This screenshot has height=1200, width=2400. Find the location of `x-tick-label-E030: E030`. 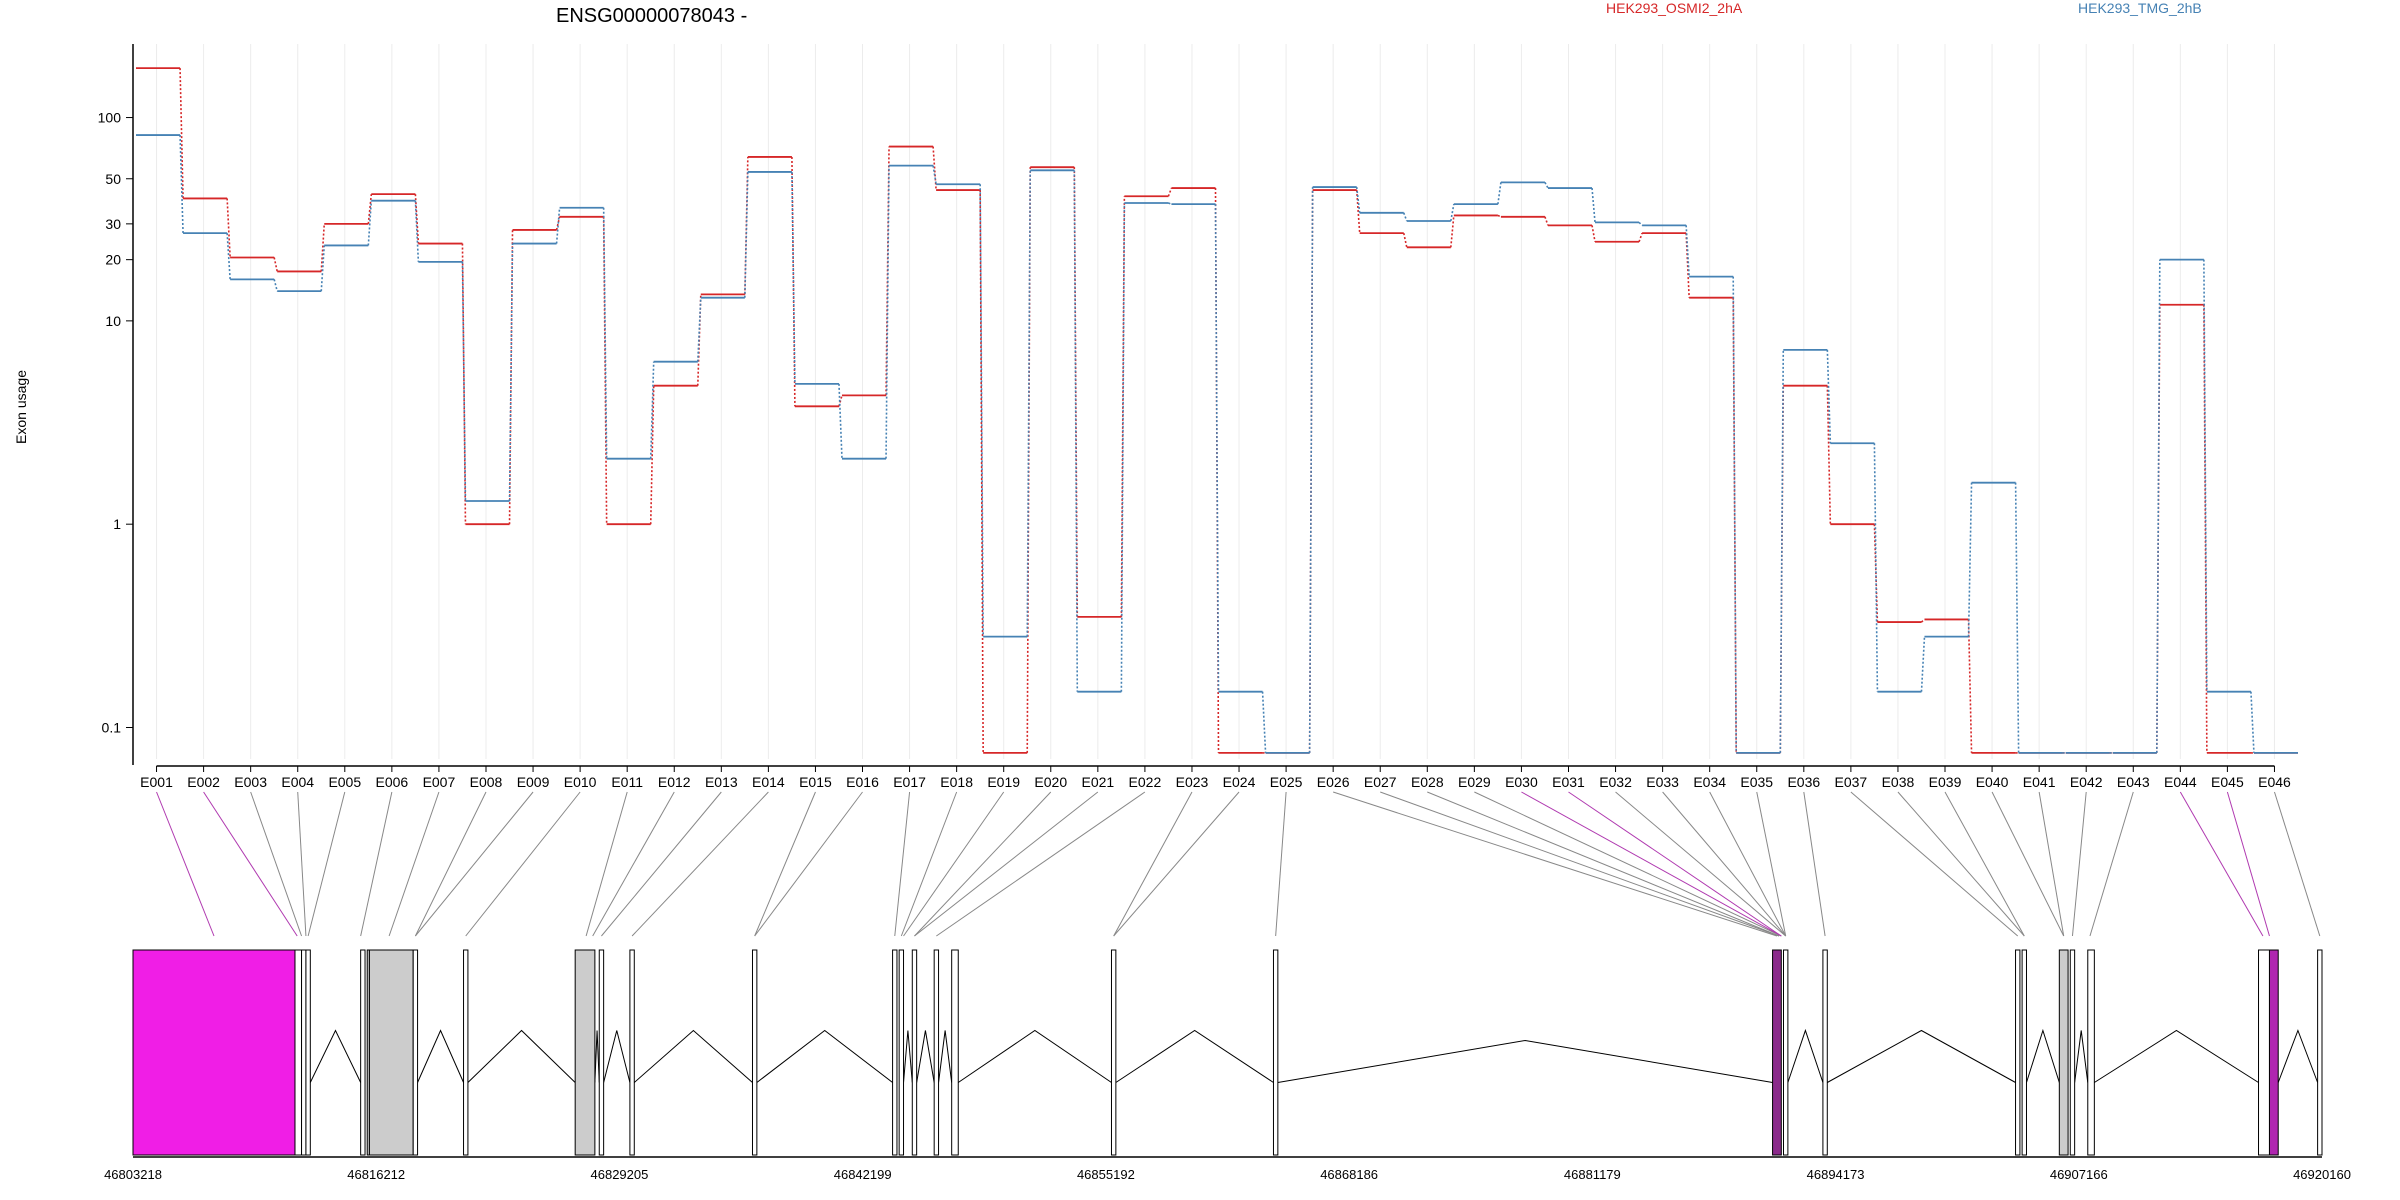

x-tick-label-E030: E030 is located at coordinates (1521, 782).